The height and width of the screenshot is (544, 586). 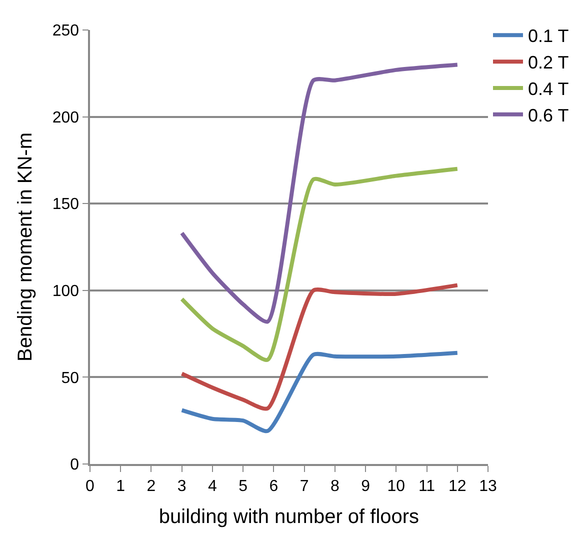 I want to click on y-tick-label: 0, so click(x=75, y=465).